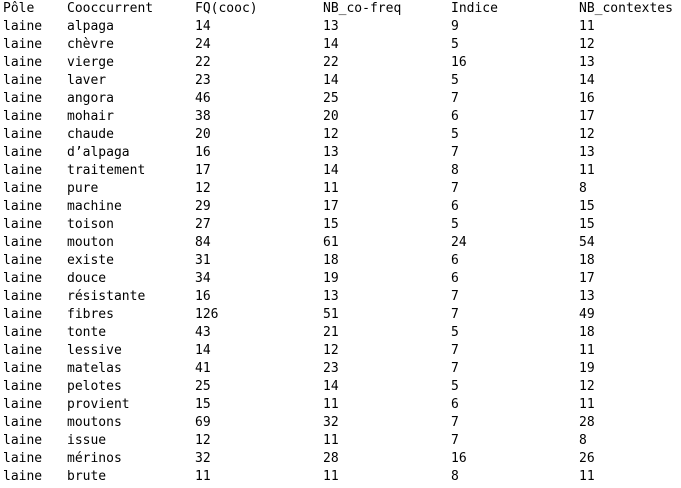 The image size is (681, 488). I want to click on table-row: laine mouton 84 61 24 54, so click(341, 243).